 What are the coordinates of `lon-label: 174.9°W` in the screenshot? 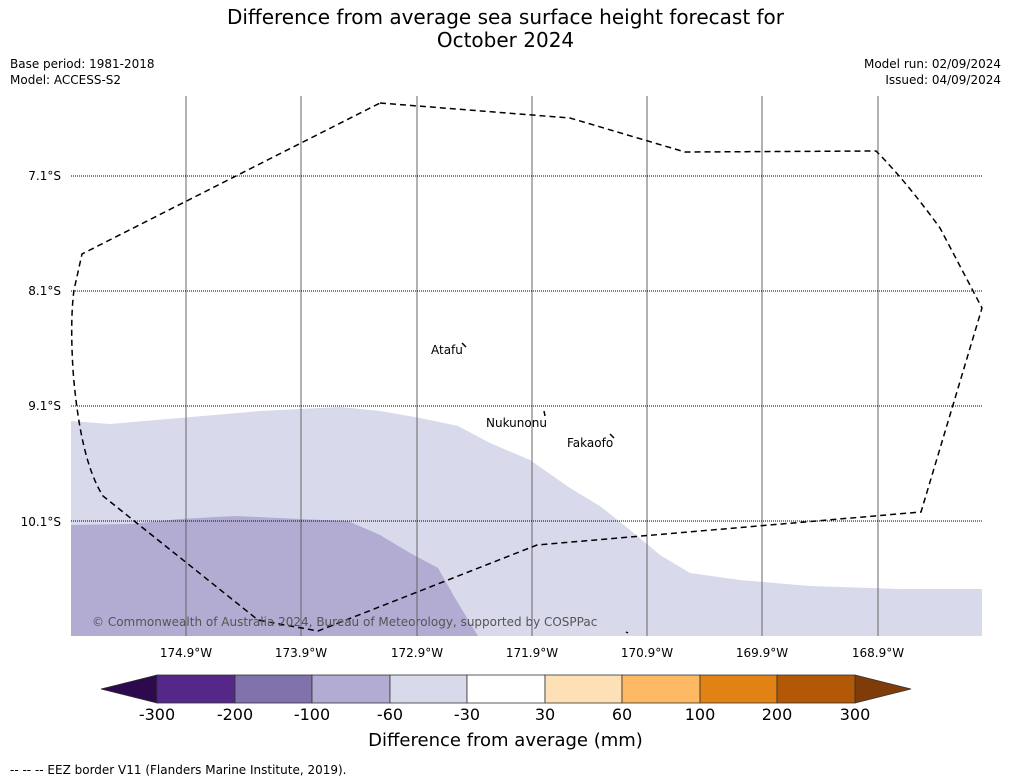 It's located at (186, 653).